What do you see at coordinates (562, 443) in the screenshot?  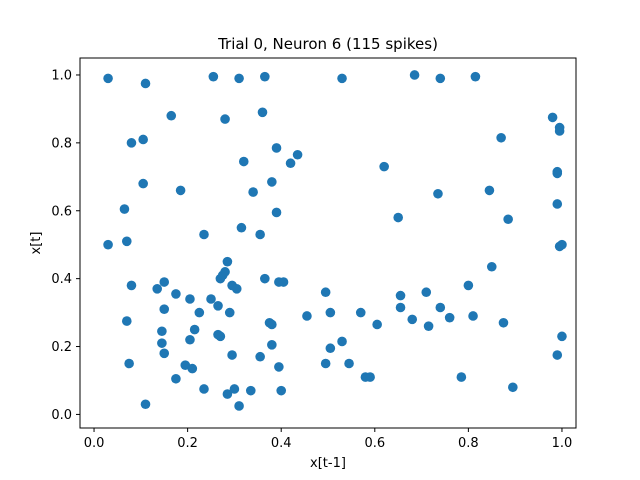 I see `x-tick-label: 1.0` at bounding box center [562, 443].